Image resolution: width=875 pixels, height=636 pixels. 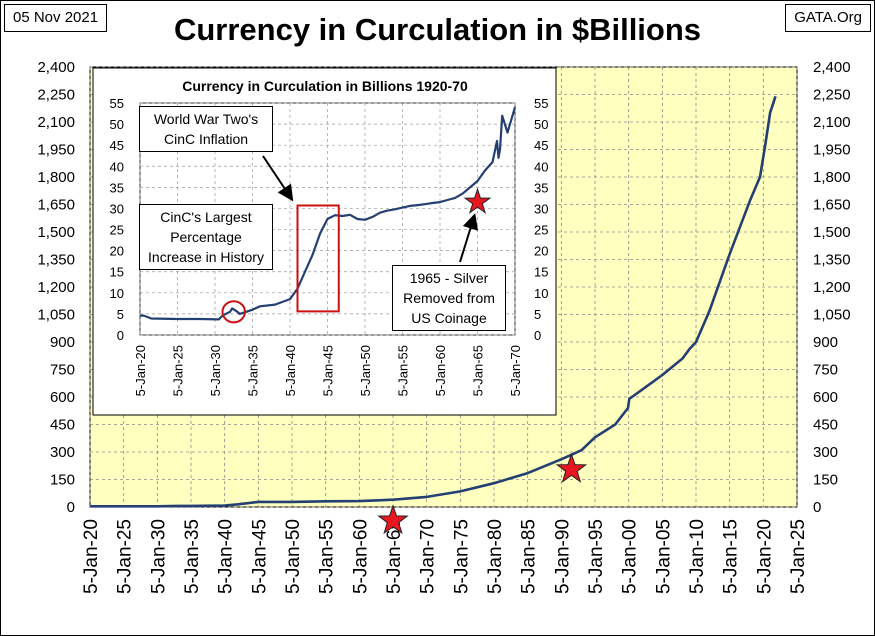 What do you see at coordinates (62, 480) in the screenshot?
I see `main-y-tick-left: 150` at bounding box center [62, 480].